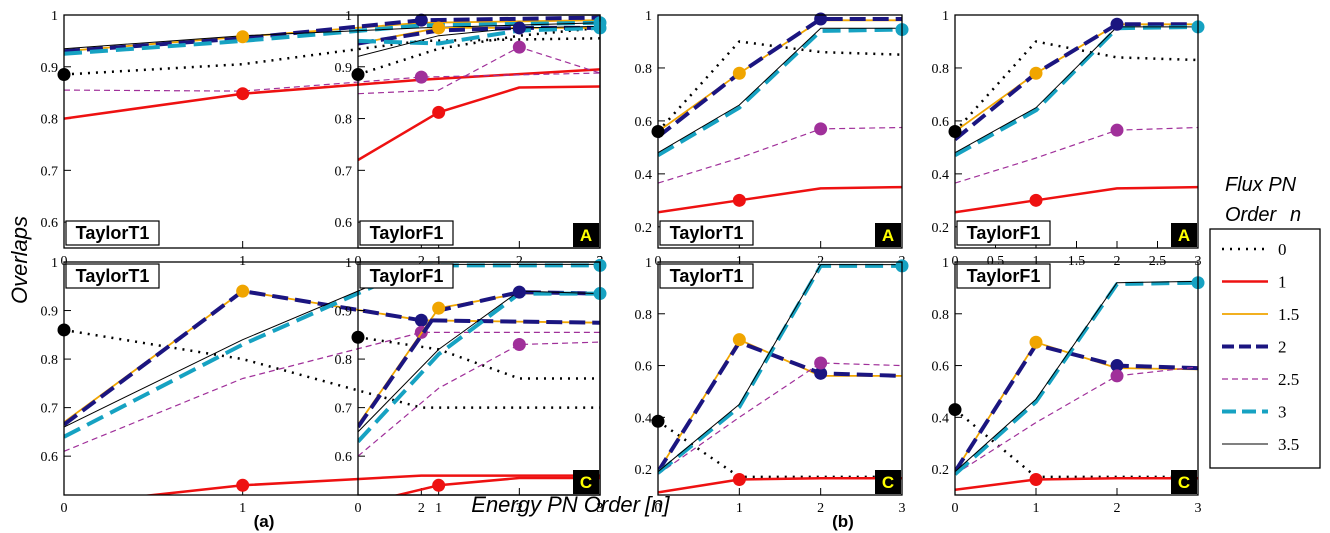 The image size is (1330, 533). What do you see at coordinates (556, 504) in the screenshot?
I see `x-axis-label: Energy PN Order` at bounding box center [556, 504].